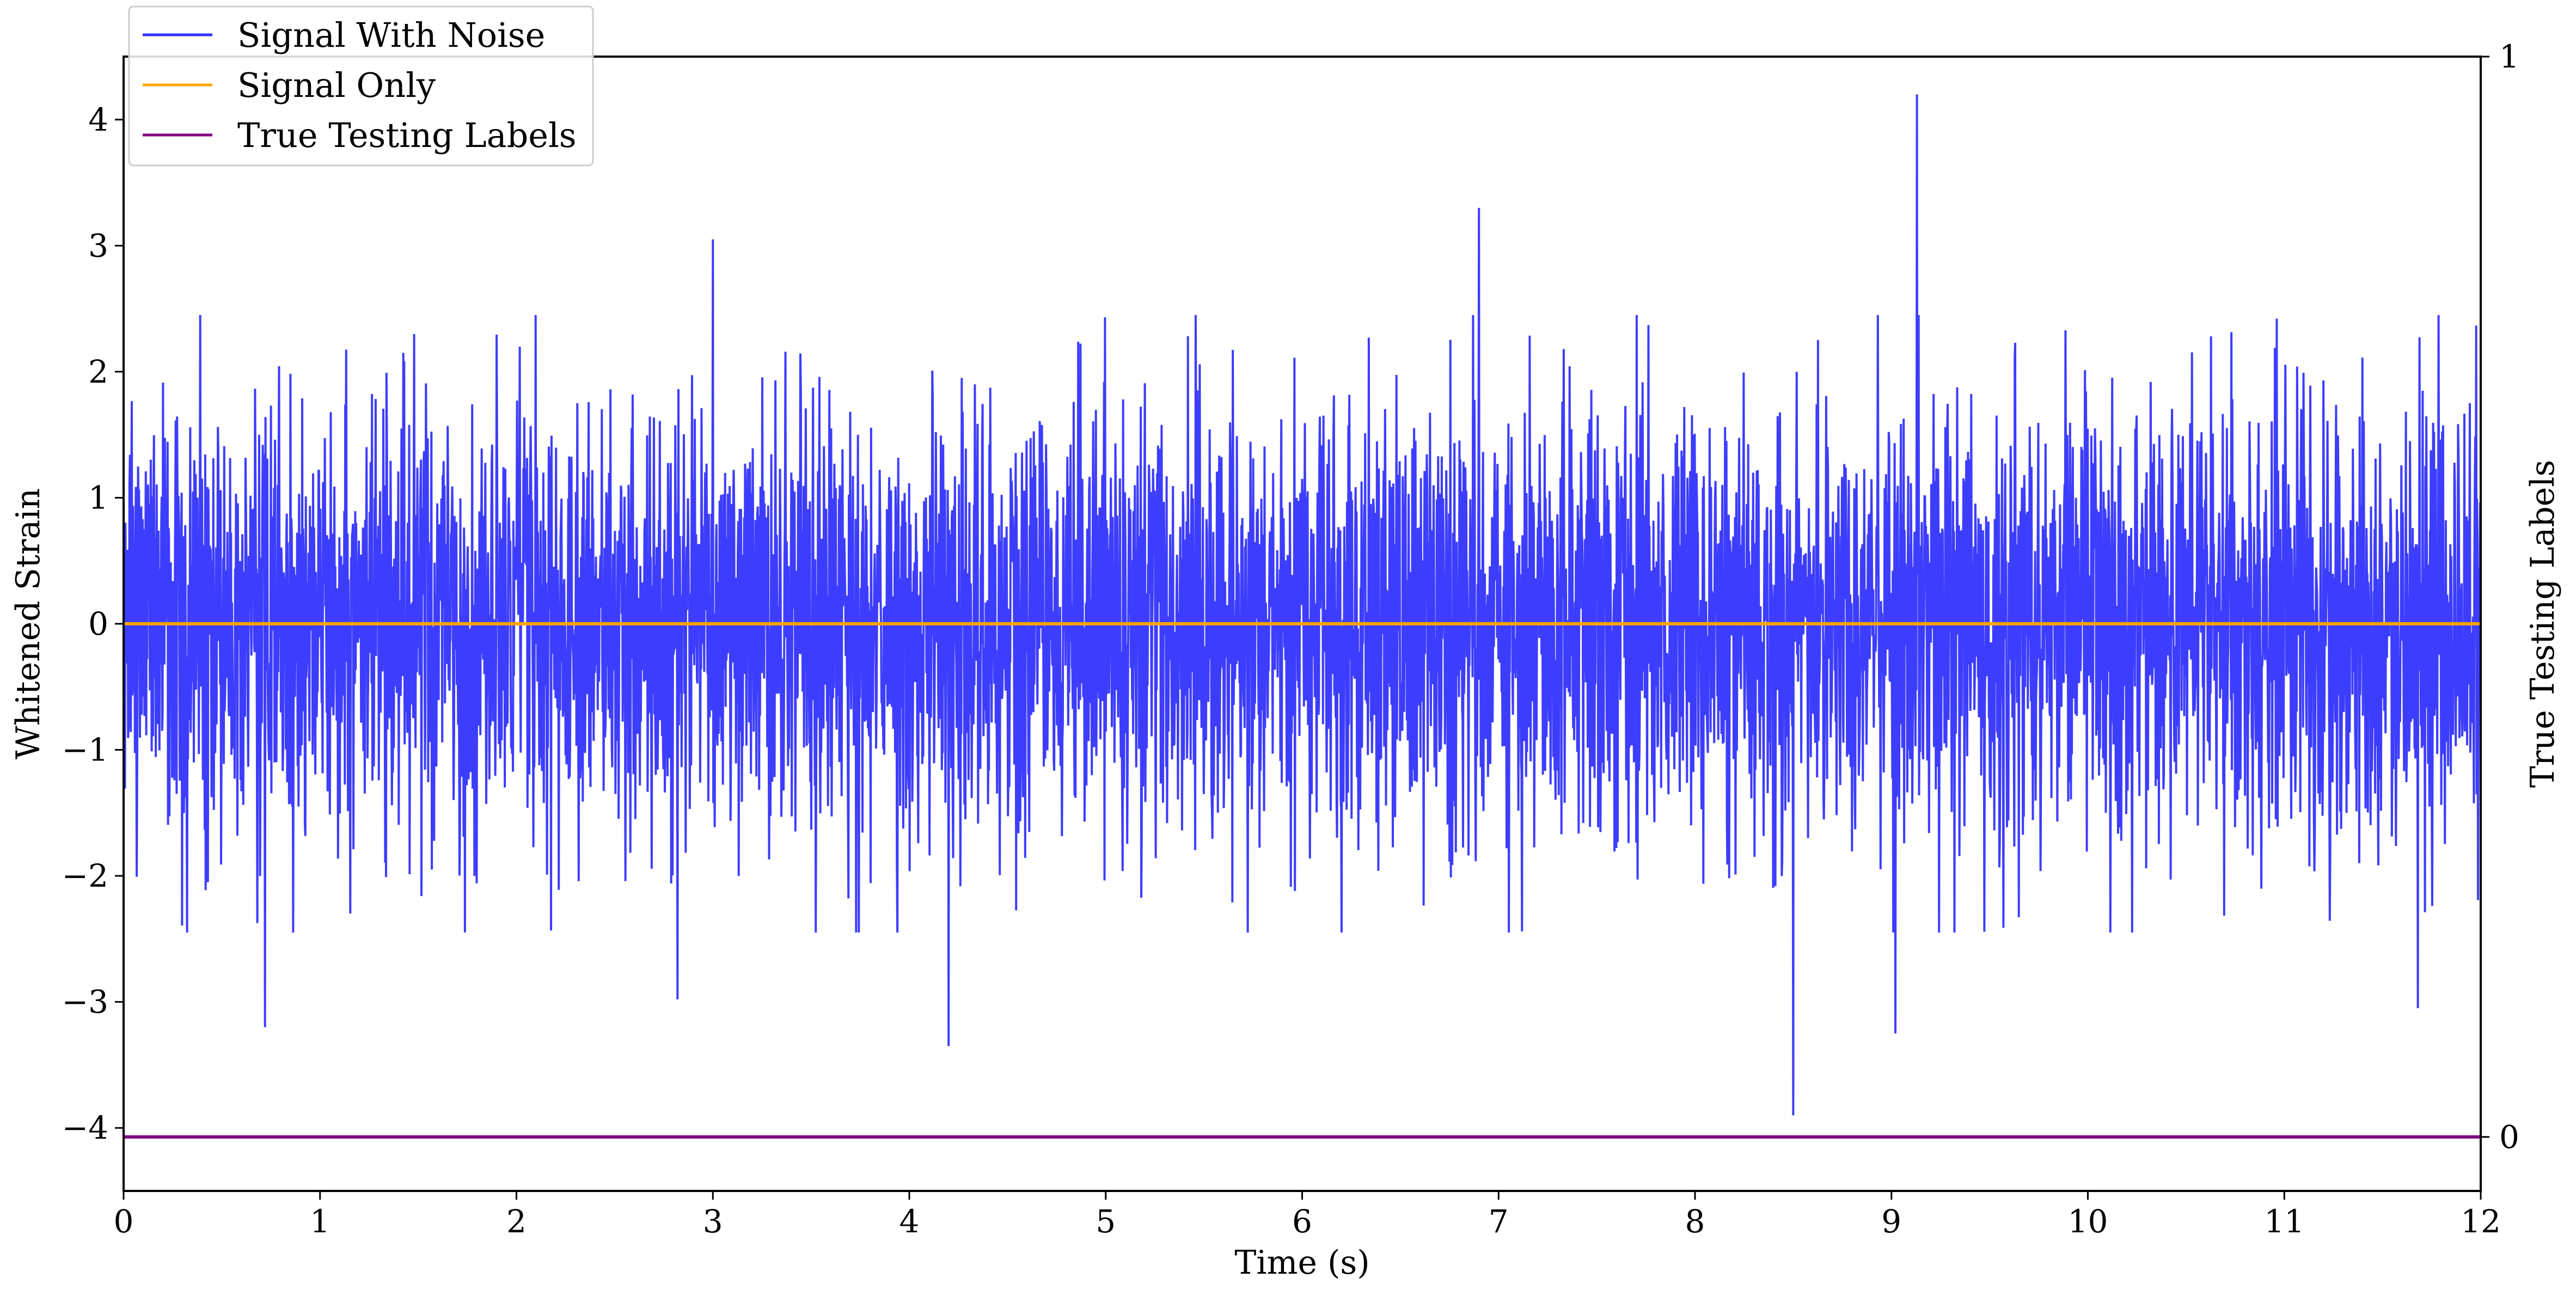 This screenshot has height=1296, width=2576. Describe the element at coordinates (2088, 1221) in the screenshot. I see `x-tick-label: 10` at that location.